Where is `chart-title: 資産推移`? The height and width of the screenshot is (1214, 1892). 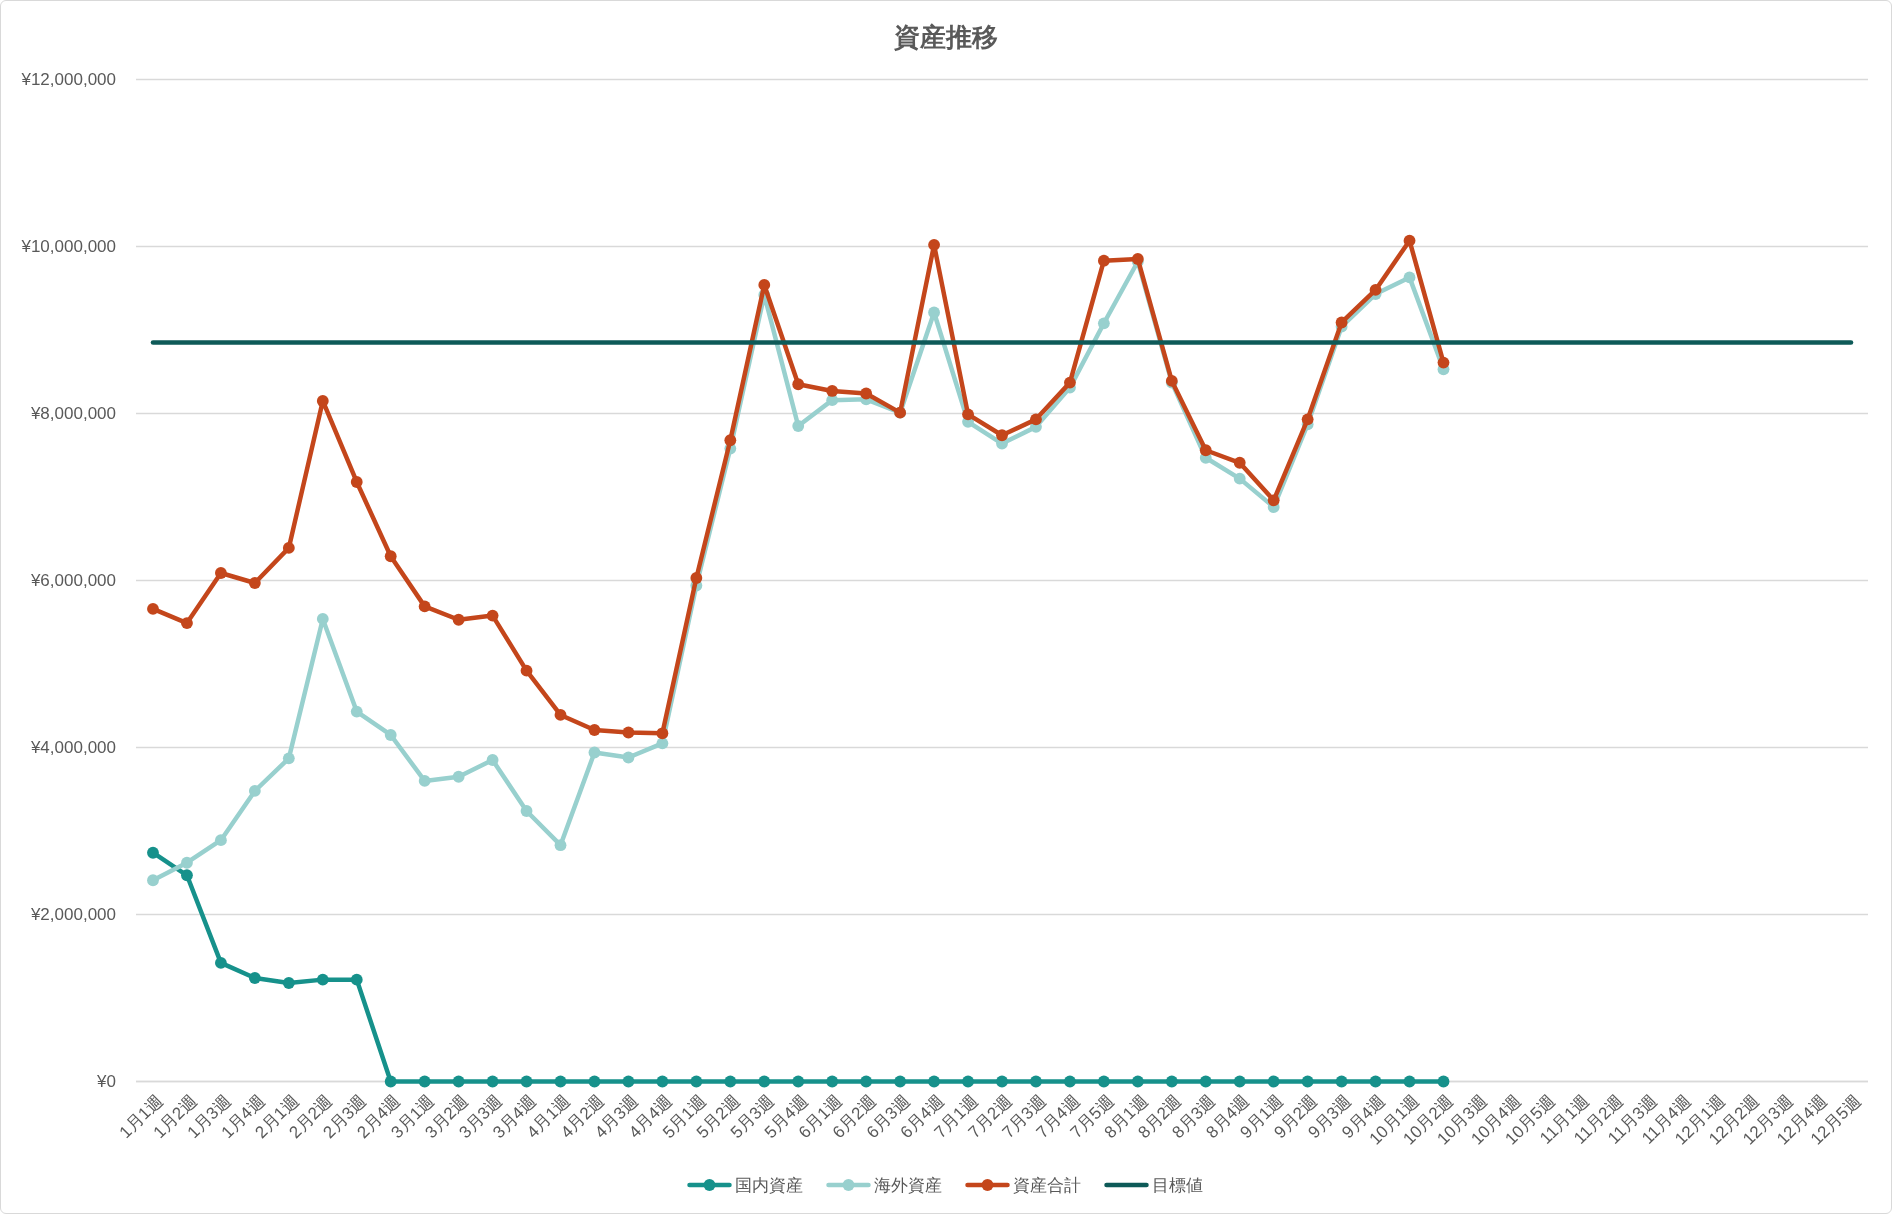 chart-title: 資産推移 is located at coordinates (945, 37).